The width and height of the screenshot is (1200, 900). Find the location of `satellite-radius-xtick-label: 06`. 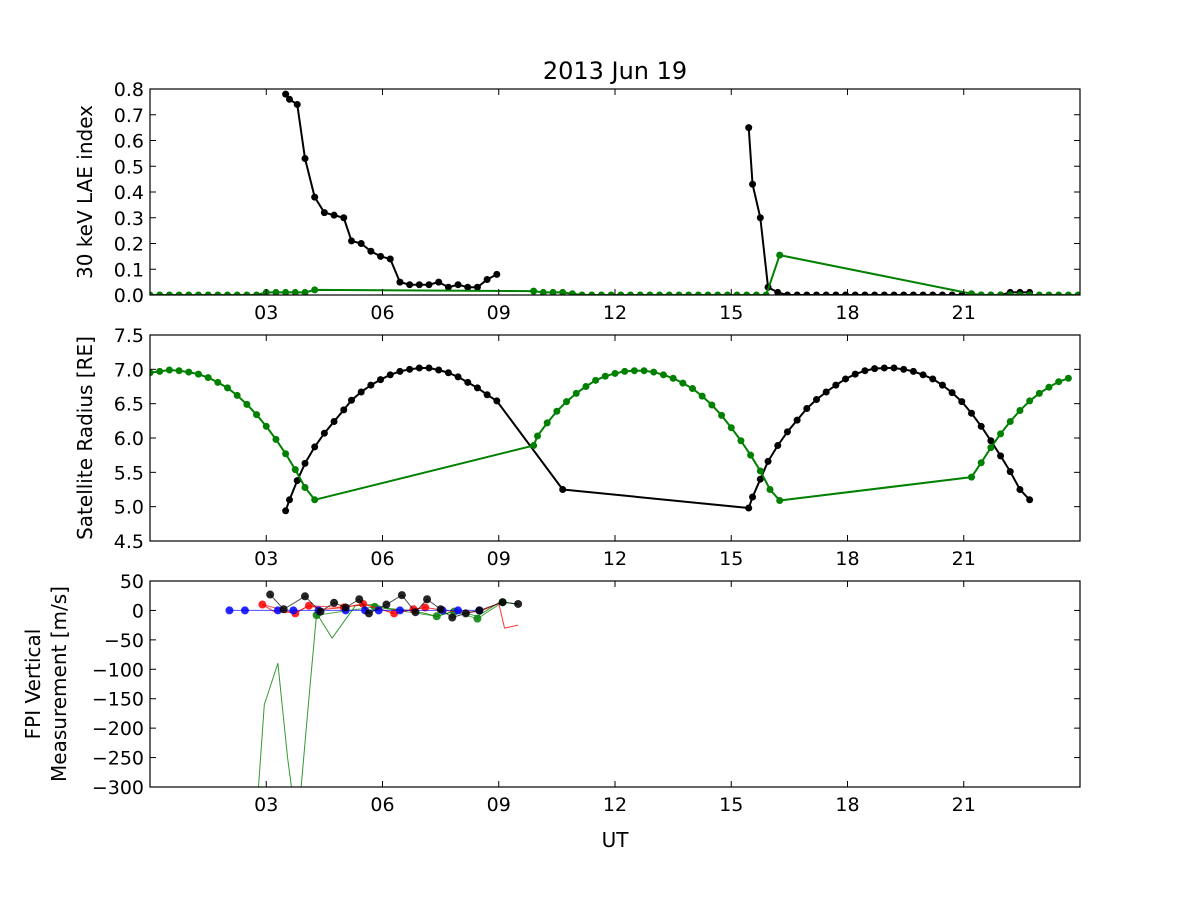

satellite-radius-xtick-label: 06 is located at coordinates (382, 559).